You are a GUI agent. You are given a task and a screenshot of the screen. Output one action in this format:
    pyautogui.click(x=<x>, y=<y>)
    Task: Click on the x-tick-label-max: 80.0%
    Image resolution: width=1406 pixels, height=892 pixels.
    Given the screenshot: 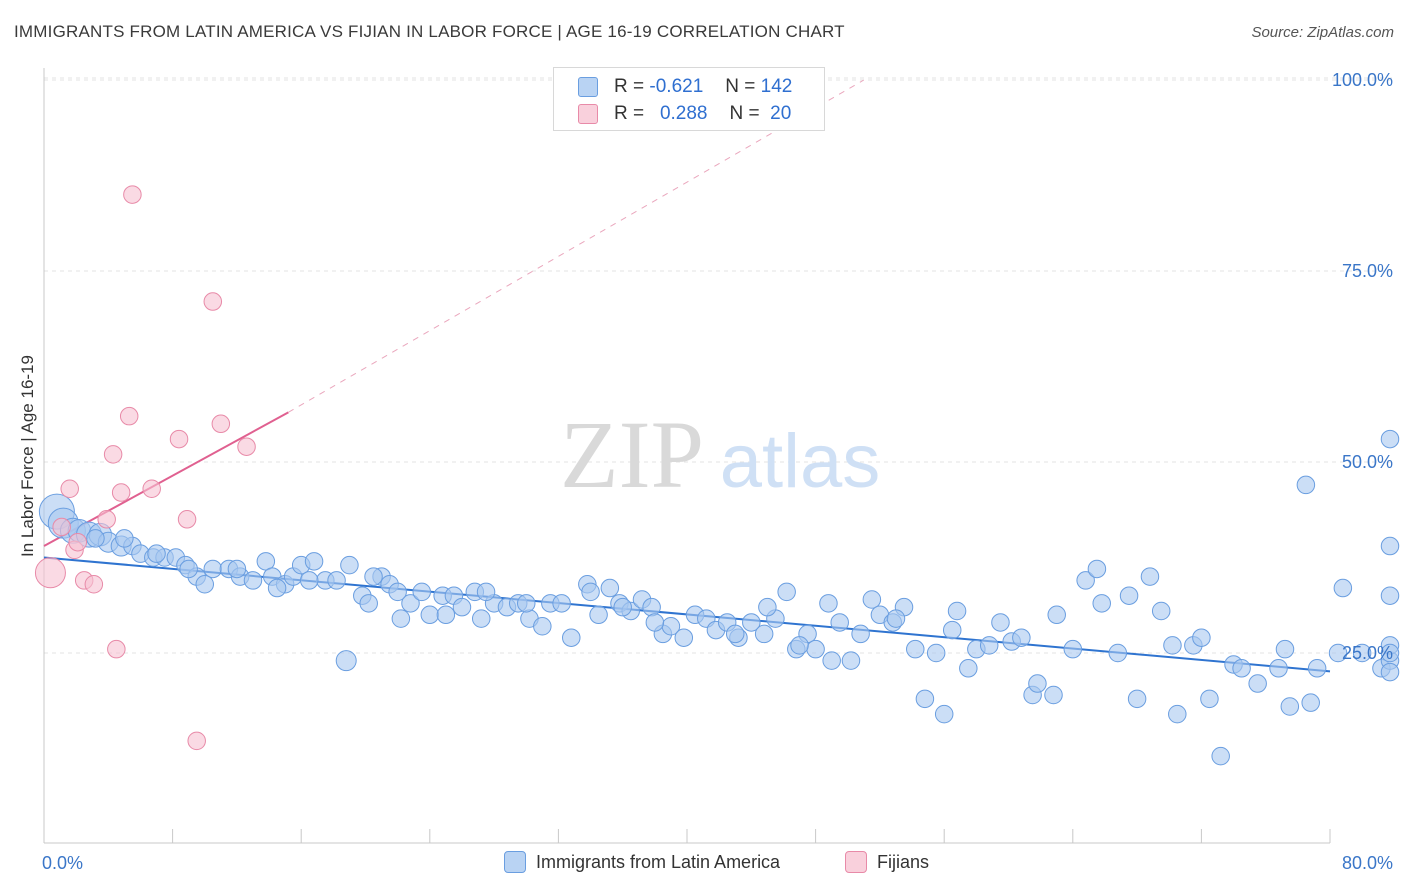 What is the action you would take?
    pyautogui.click(x=1367, y=863)
    